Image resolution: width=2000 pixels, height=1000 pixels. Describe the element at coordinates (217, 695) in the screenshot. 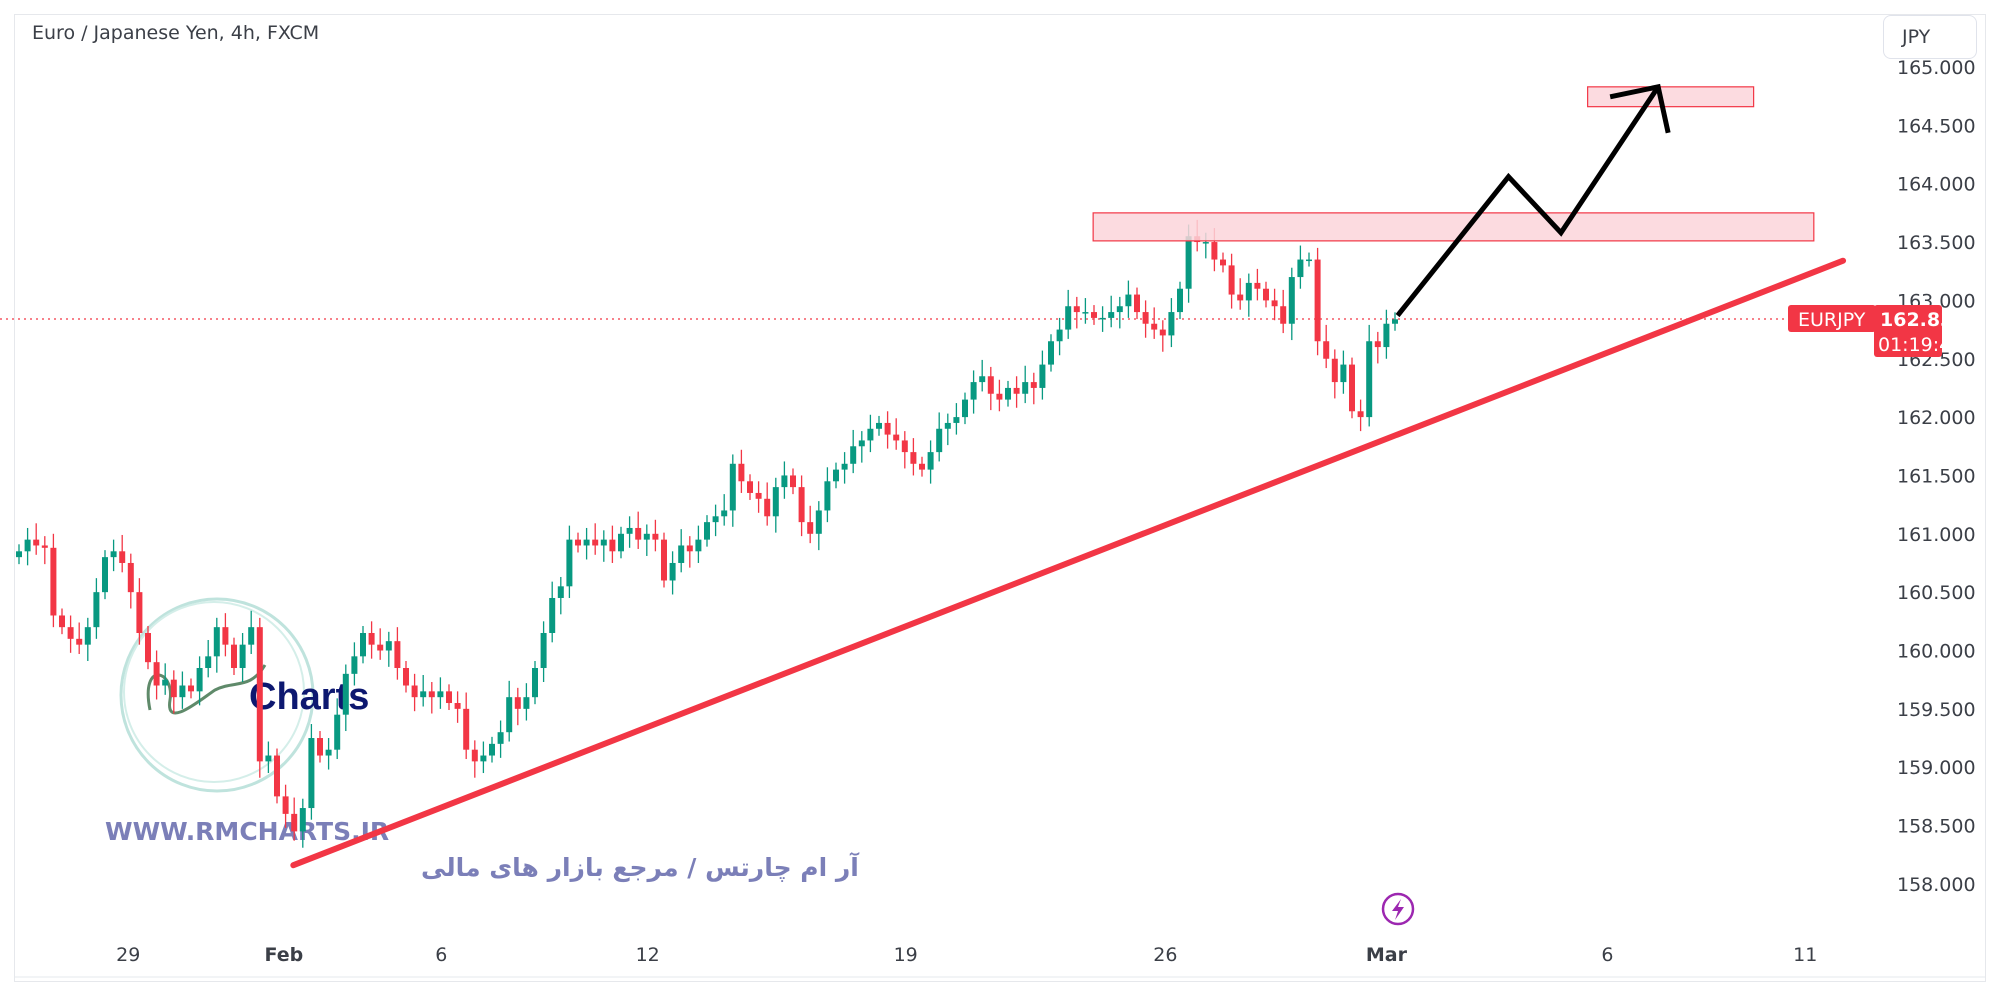

I see `watermark-ring` at that location.